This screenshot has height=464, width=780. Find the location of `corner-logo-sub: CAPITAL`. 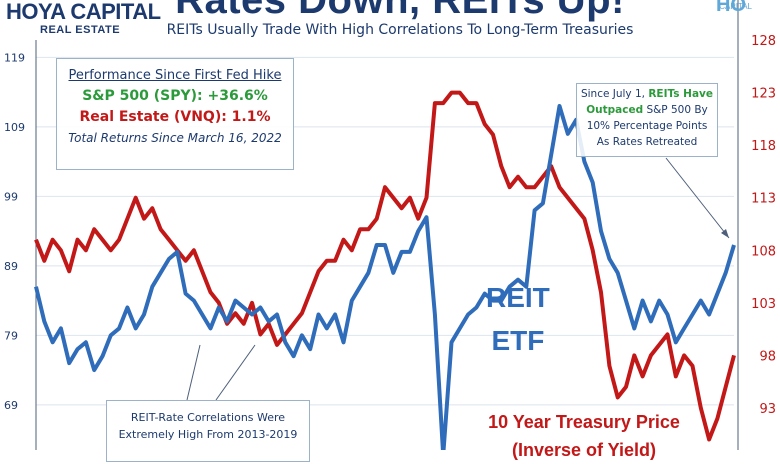

corner-logo-sub: CAPITAL is located at coordinates (735, 6).